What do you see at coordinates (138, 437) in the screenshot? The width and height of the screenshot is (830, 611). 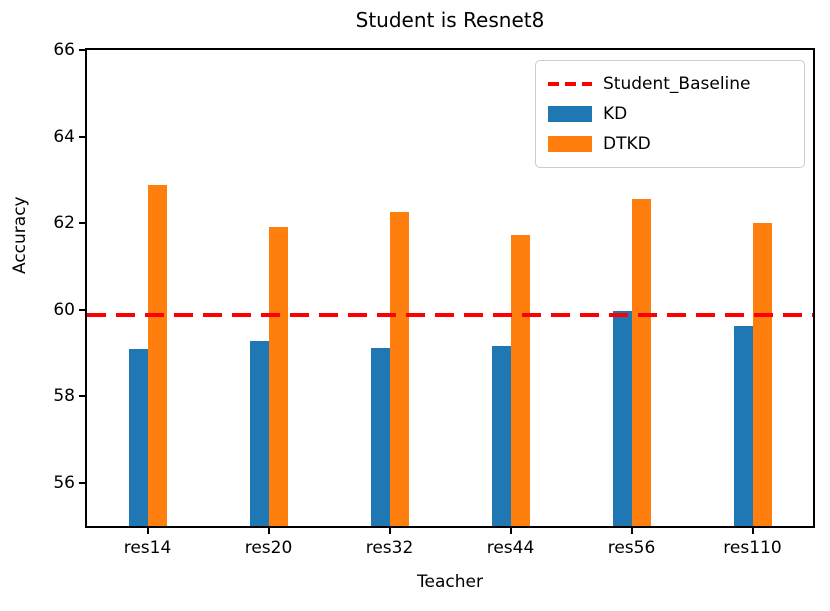 I see `bar-kd-res14` at bounding box center [138, 437].